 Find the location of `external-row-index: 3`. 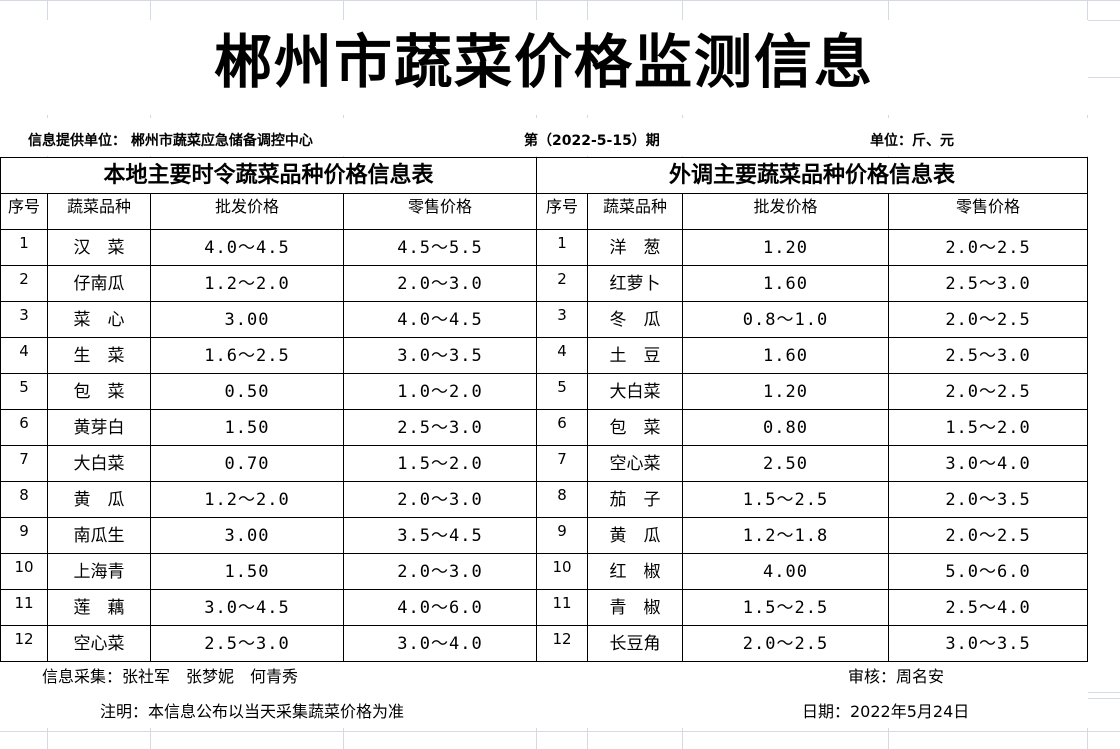

external-row-index: 3 is located at coordinates (562, 319).